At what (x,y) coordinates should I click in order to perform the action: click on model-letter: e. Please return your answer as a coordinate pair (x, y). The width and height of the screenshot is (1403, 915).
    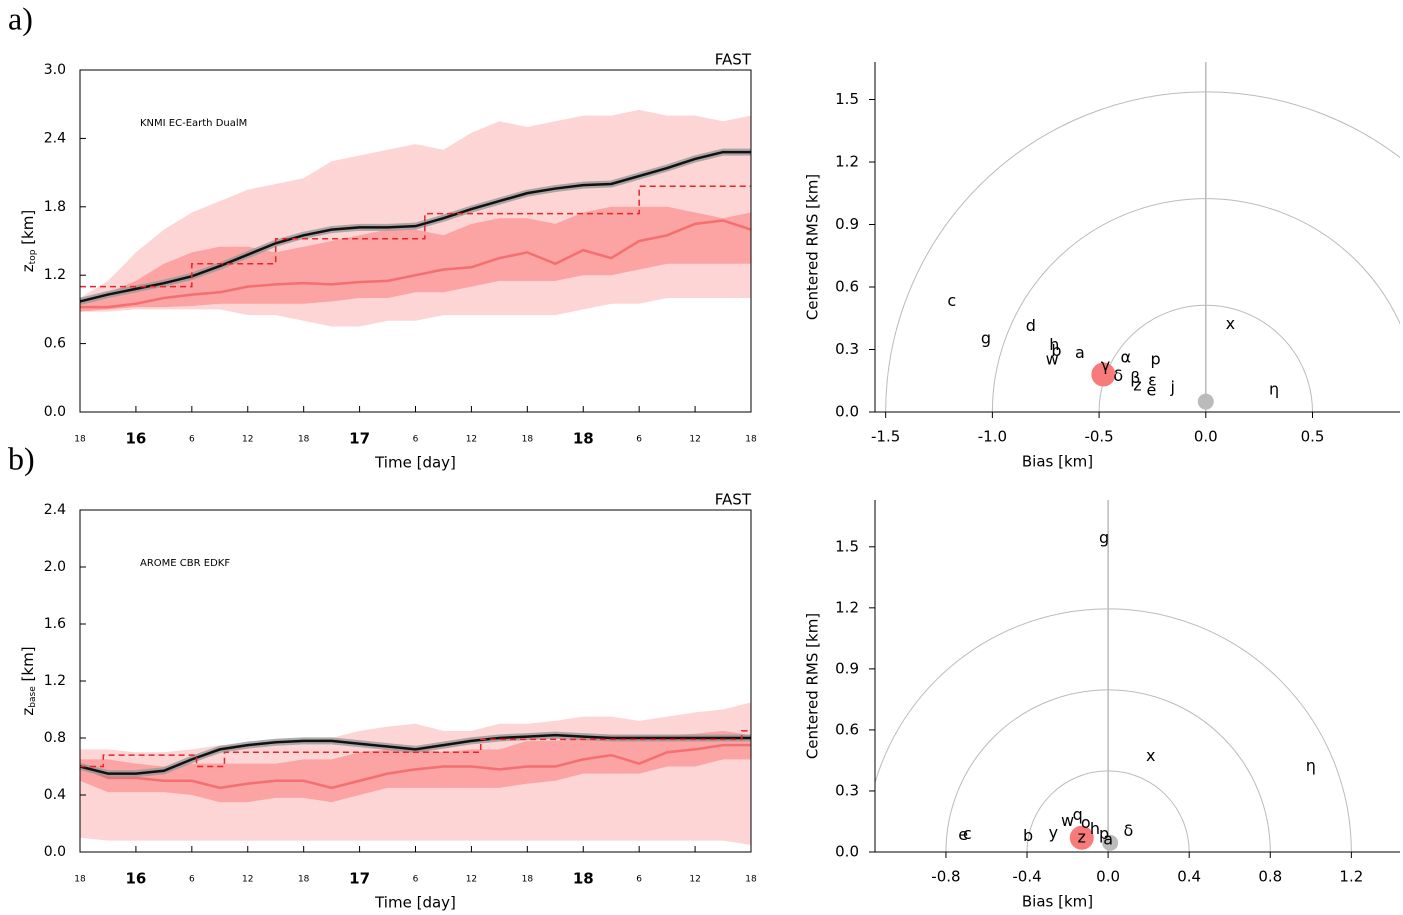
    Looking at the image, I should click on (1151, 390).